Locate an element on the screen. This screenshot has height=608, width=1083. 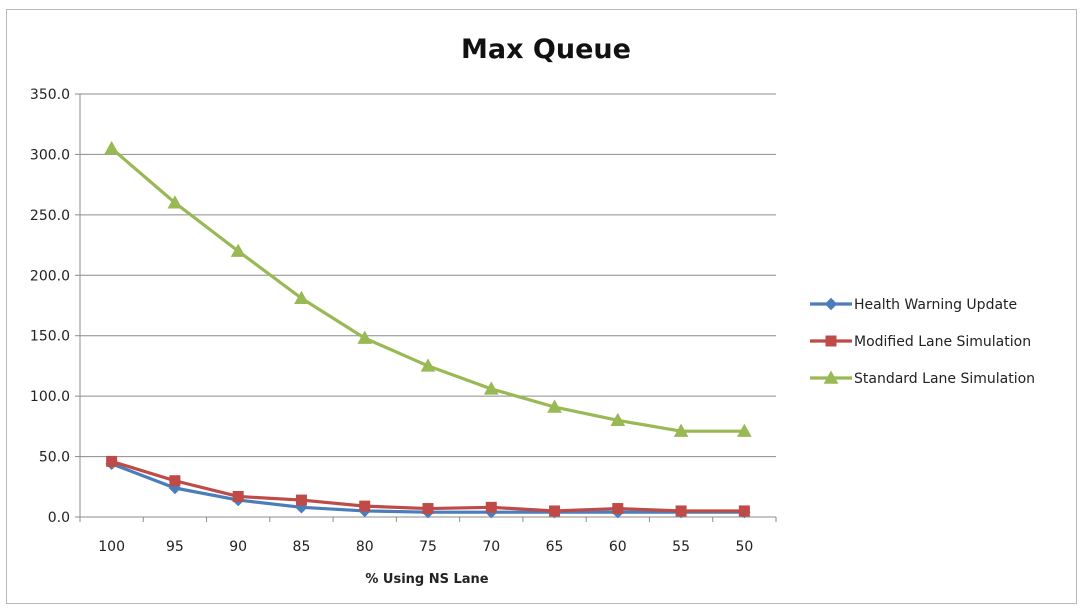
y-tick-label: 350.0 is located at coordinates (50, 95).